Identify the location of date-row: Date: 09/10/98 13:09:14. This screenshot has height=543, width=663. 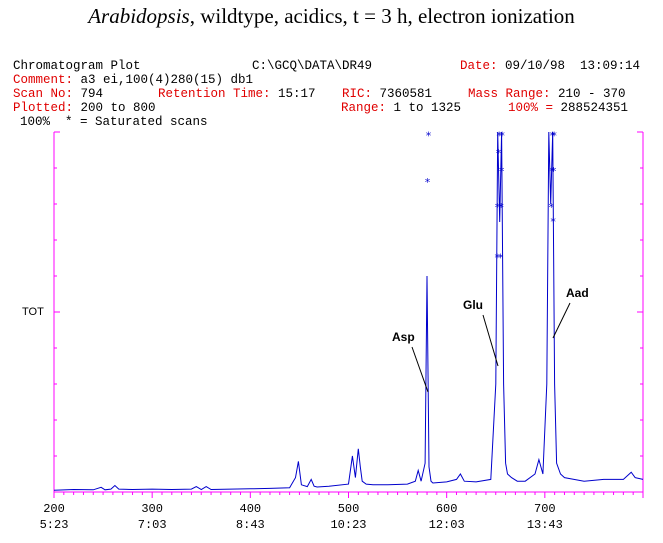
(550, 66).